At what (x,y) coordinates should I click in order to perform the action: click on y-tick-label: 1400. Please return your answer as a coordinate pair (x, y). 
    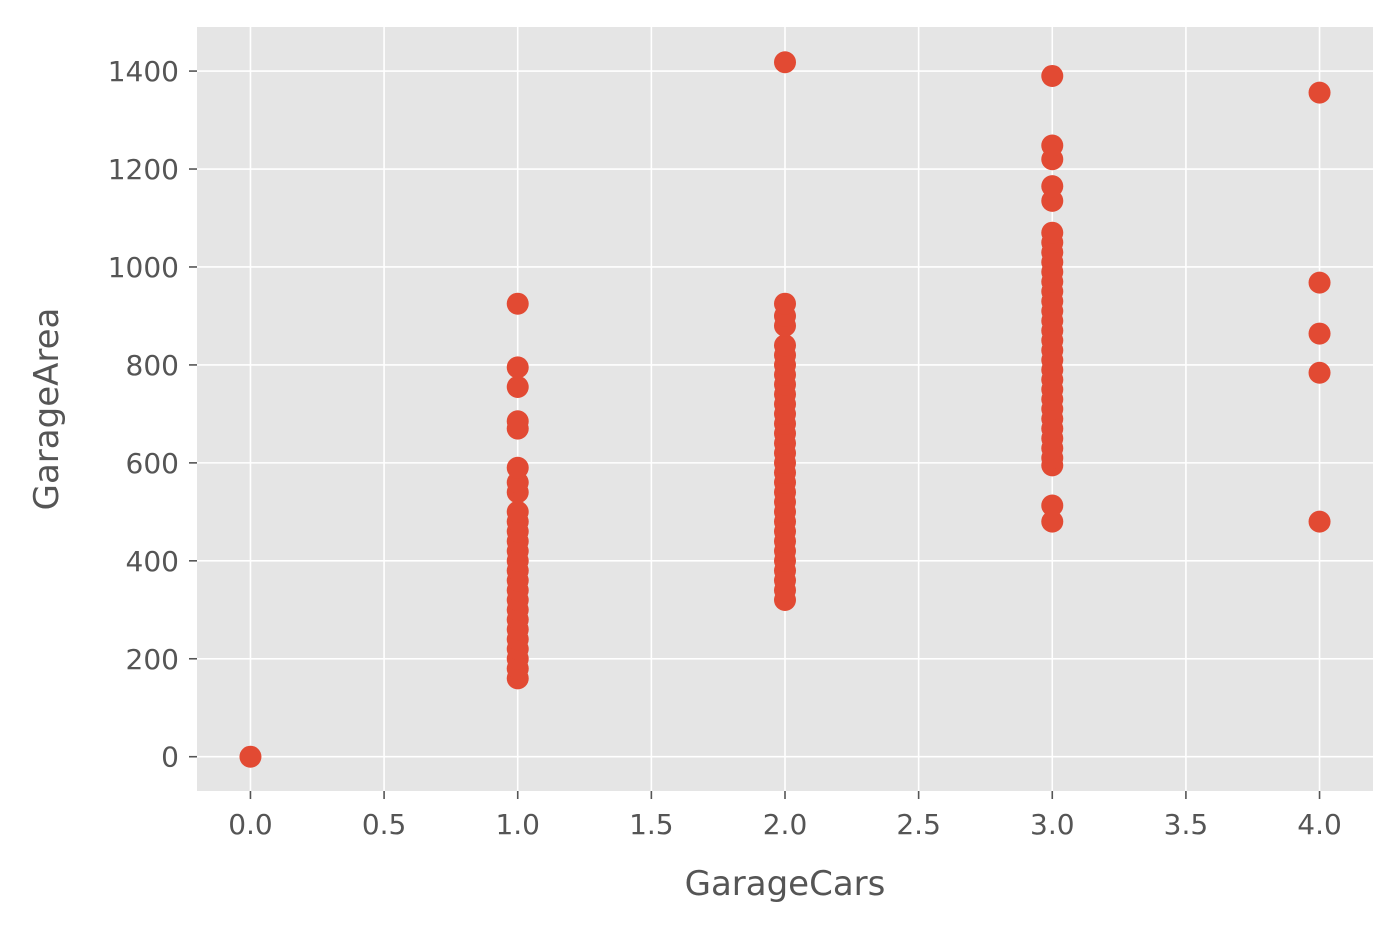
    Looking at the image, I should click on (143, 71).